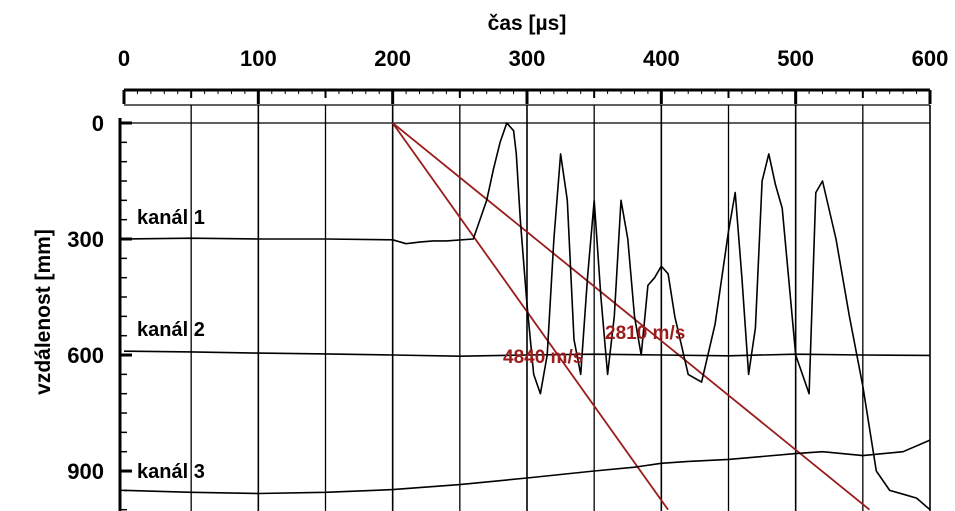  What do you see at coordinates (171, 472) in the screenshot?
I see `series-label-kanal-3: kanál 3` at bounding box center [171, 472].